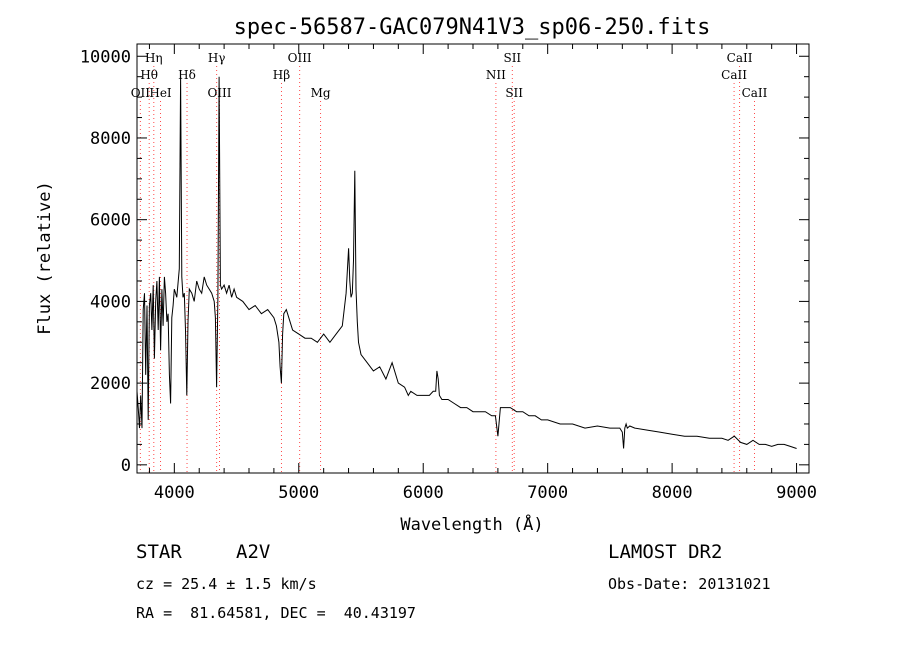  Describe the element at coordinates (154, 58) in the screenshot. I see `line-label: Hη` at that location.